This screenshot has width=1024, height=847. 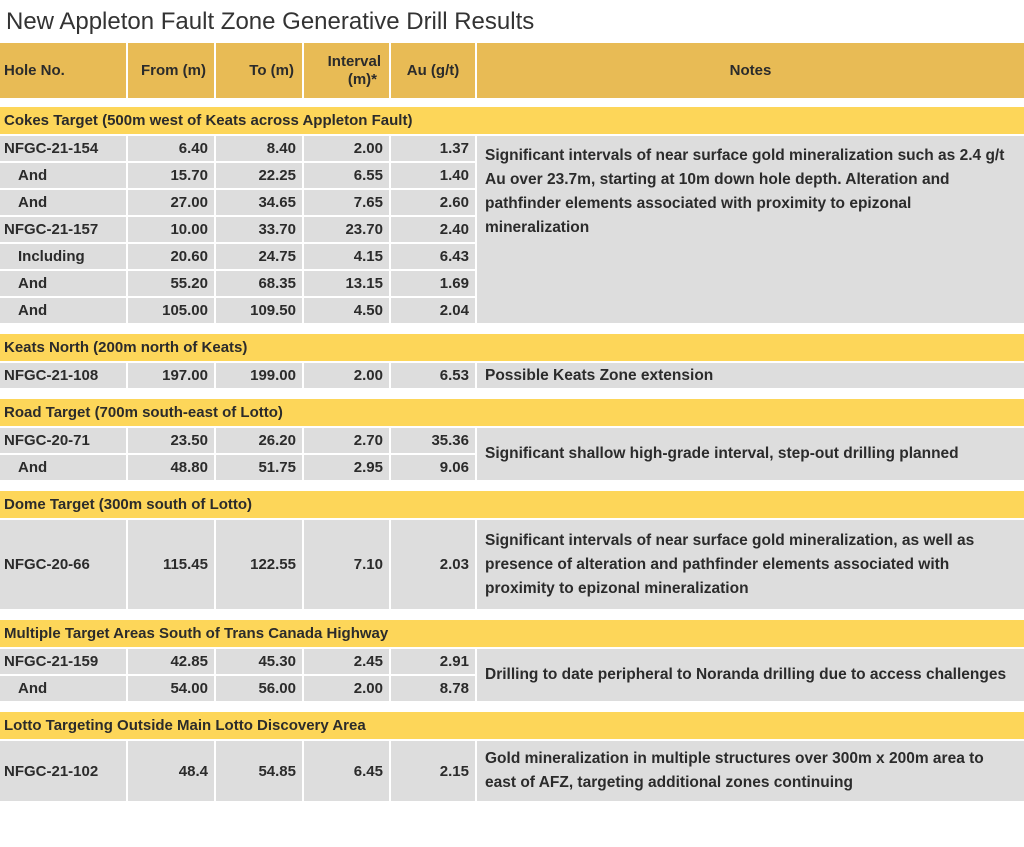 What do you see at coordinates (172, 311) in the screenshot?
I see `cell-from: 105.00` at bounding box center [172, 311].